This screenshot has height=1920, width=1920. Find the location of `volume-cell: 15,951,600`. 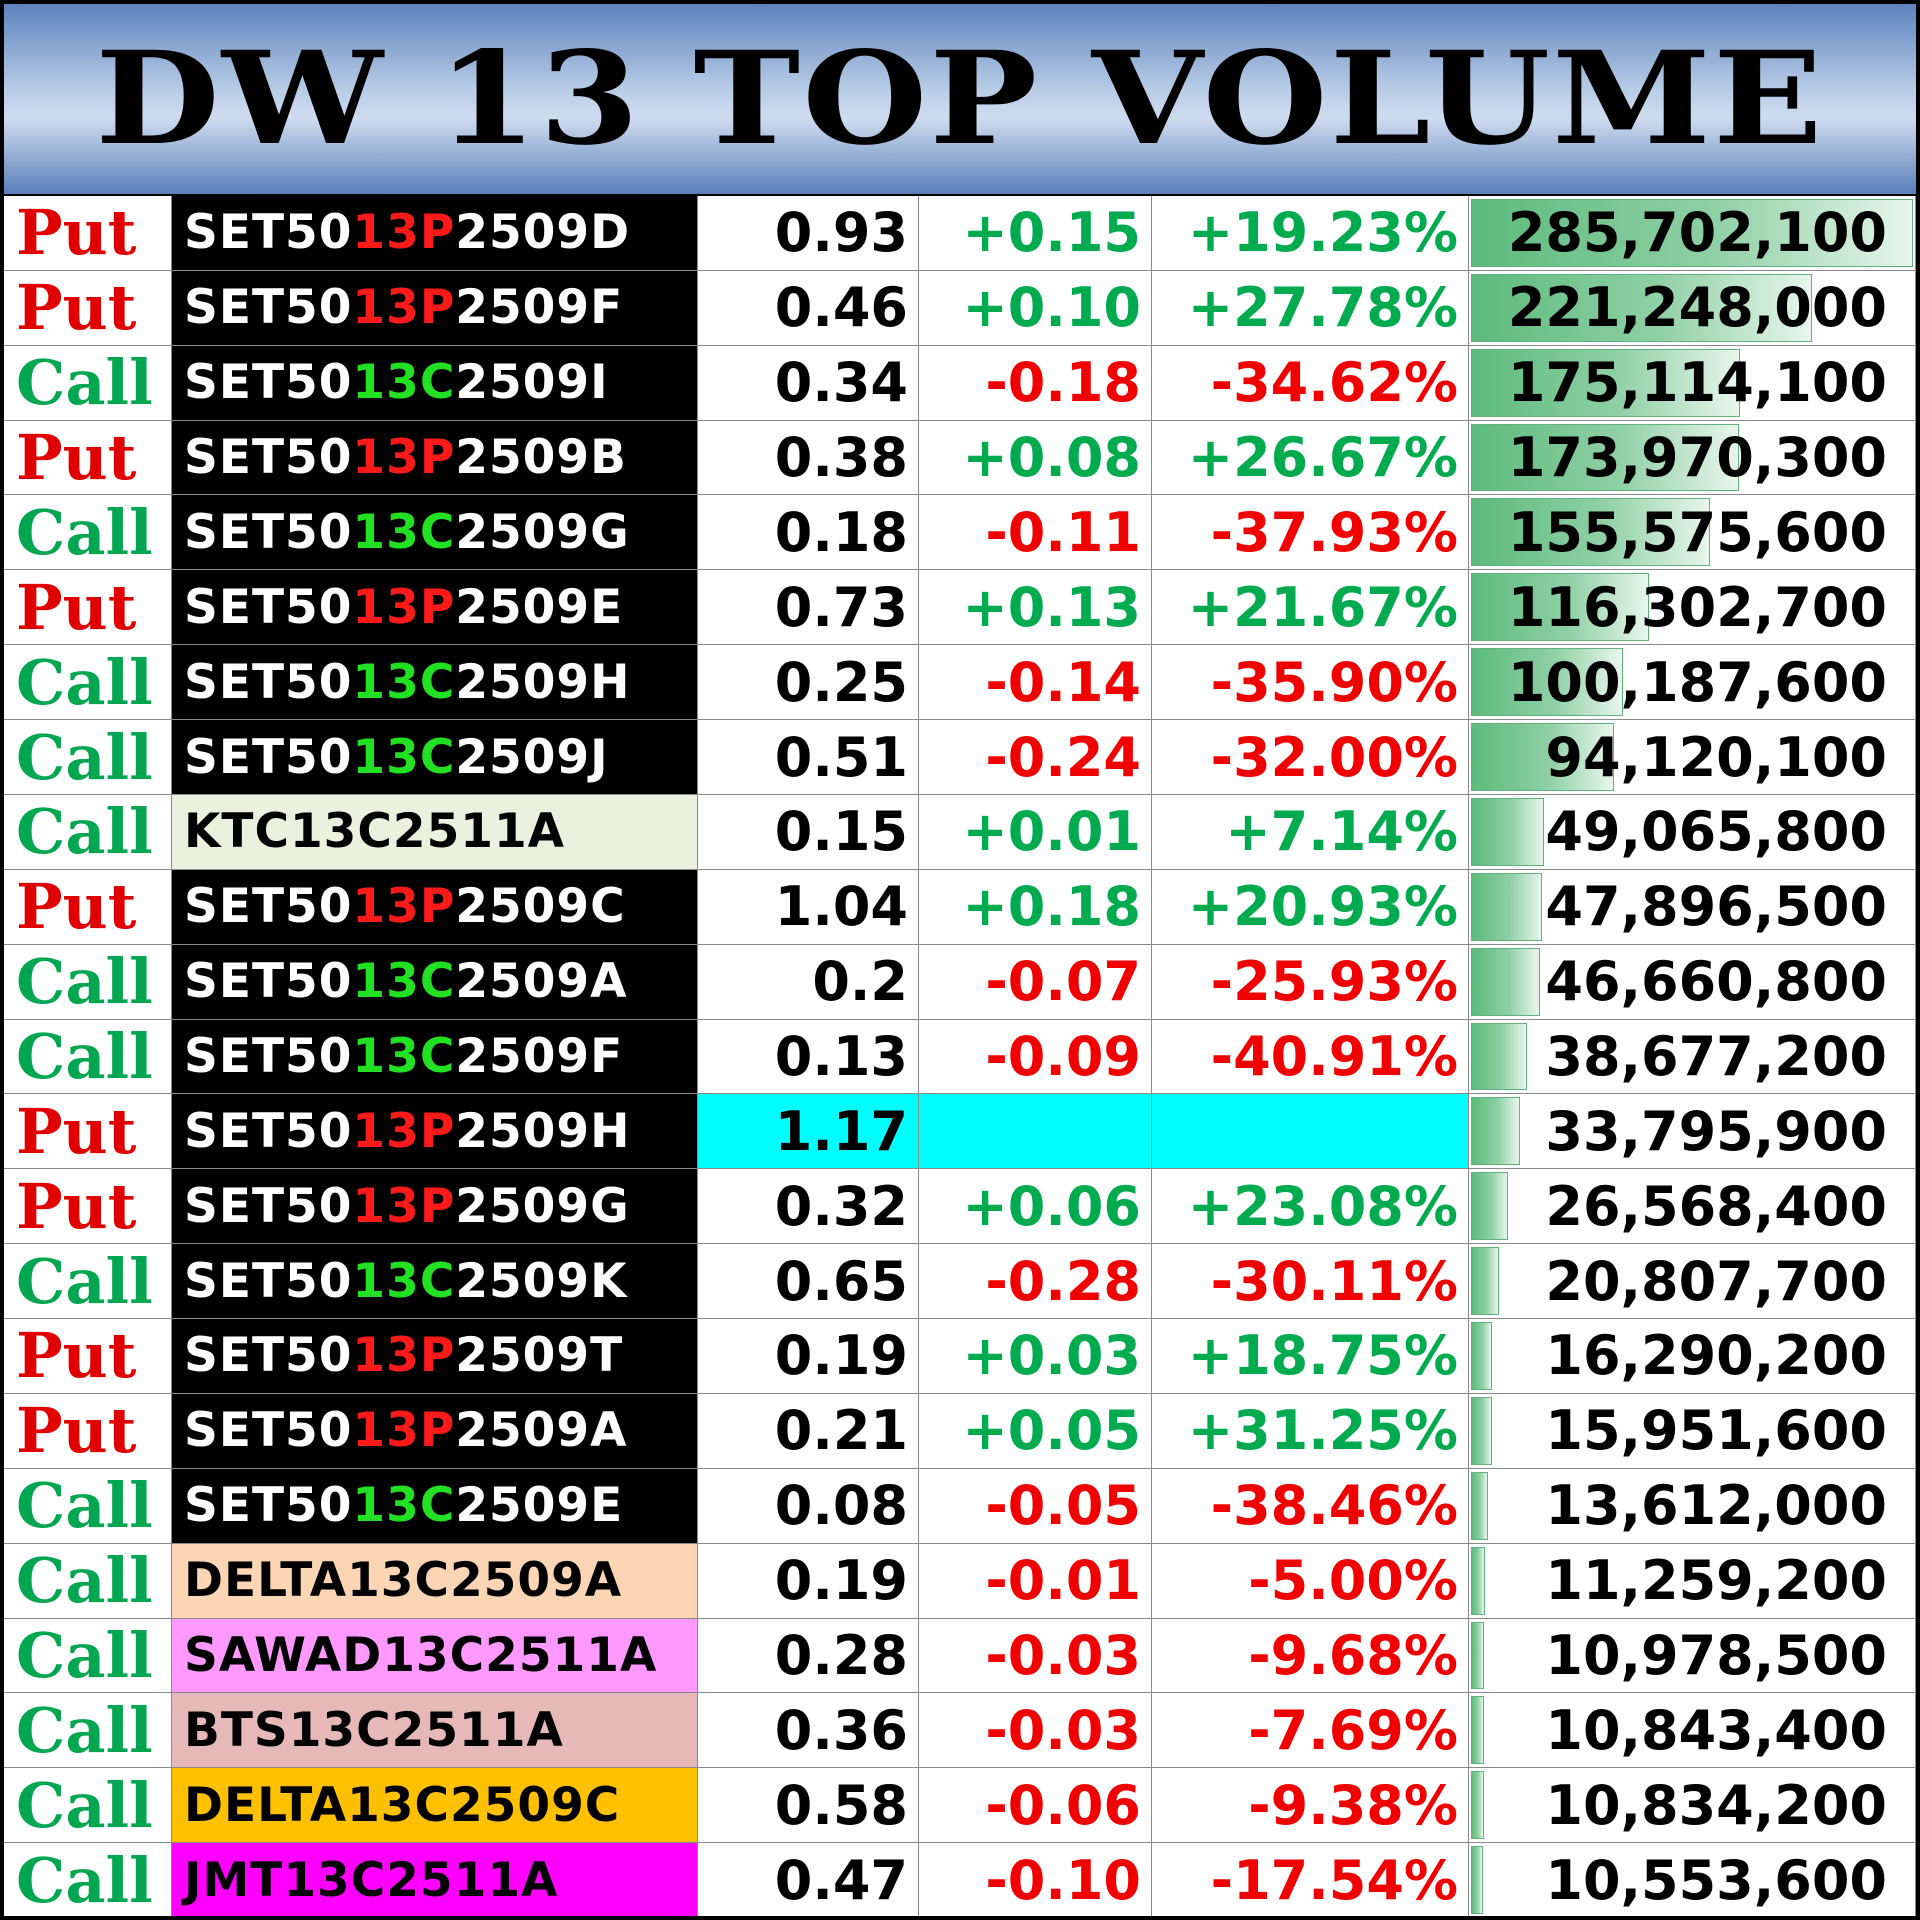

volume-cell: 15,951,600 is located at coordinates (1692, 1431).